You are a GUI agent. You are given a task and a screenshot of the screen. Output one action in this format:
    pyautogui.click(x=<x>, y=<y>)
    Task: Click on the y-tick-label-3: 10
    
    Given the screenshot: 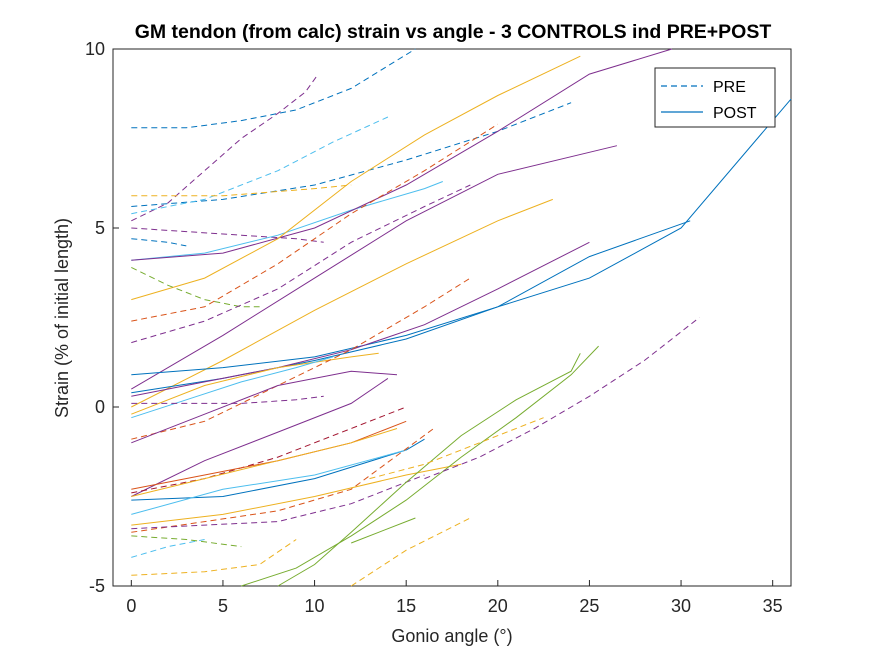 What is the action you would take?
    pyautogui.click(x=95, y=49)
    